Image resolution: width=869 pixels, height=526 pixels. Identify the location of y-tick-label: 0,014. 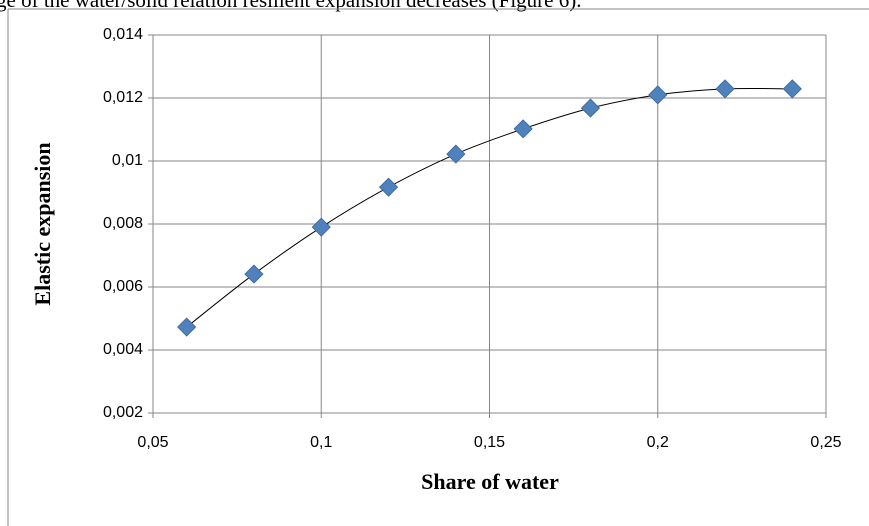
(123, 34).